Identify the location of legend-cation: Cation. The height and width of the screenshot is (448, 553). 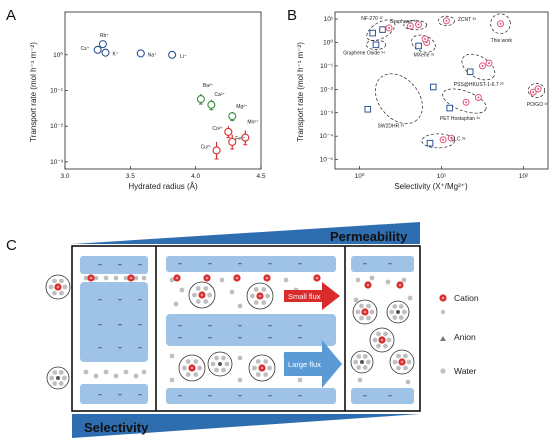
(466, 298).